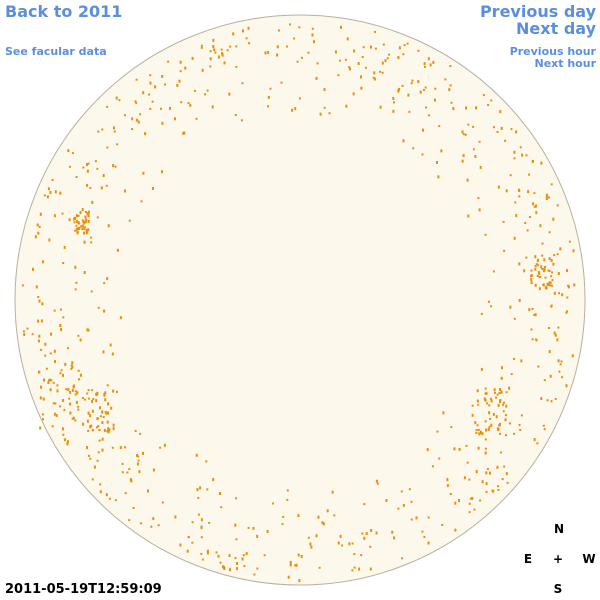  What do you see at coordinates (556, 28) in the screenshot?
I see `next-day-link: Next day` at bounding box center [556, 28].